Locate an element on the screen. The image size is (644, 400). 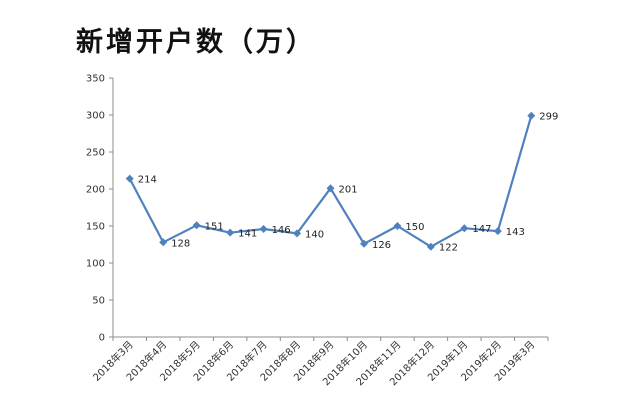
y-tick-label: 250 is located at coordinates (95, 153).